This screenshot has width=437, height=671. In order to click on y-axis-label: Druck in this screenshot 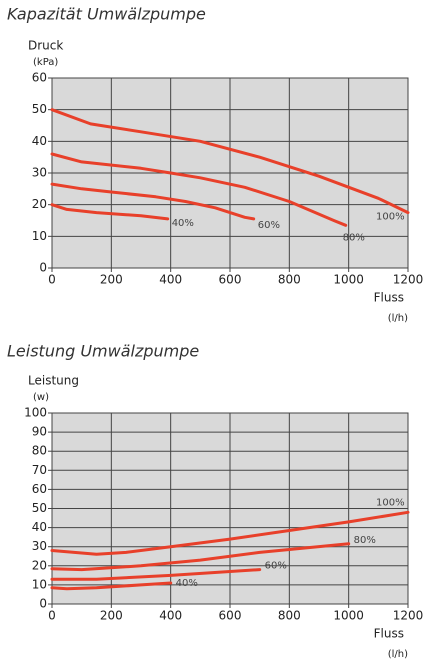, I will do `click(45, 46)`.